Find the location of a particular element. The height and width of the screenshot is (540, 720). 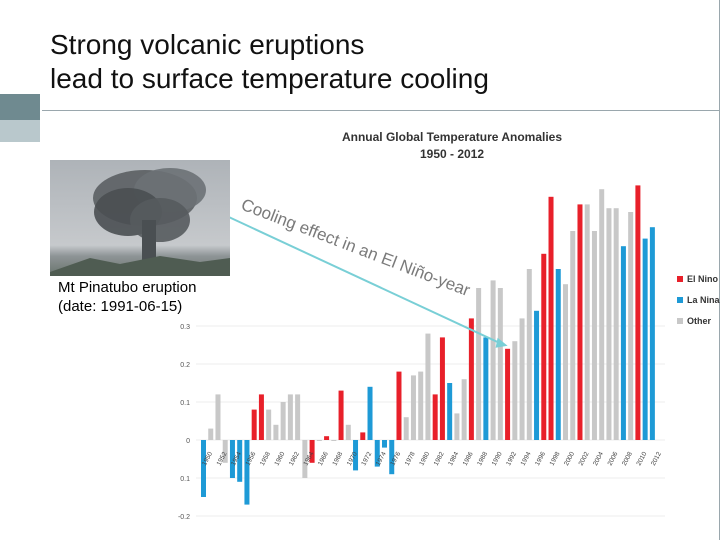

x-tick-label: 1972 is located at coordinates (366, 459).